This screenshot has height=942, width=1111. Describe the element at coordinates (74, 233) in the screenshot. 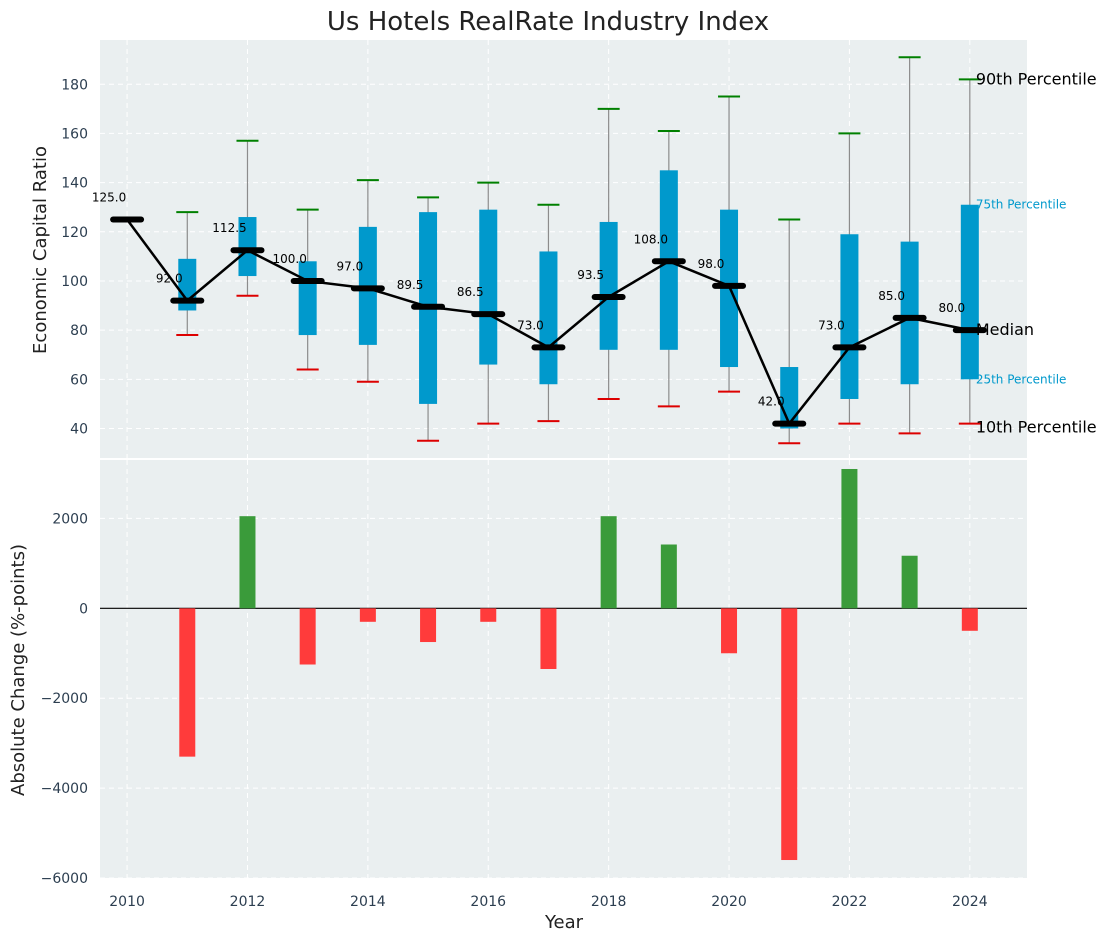

I see `top-y-tick-label: 120` at that location.